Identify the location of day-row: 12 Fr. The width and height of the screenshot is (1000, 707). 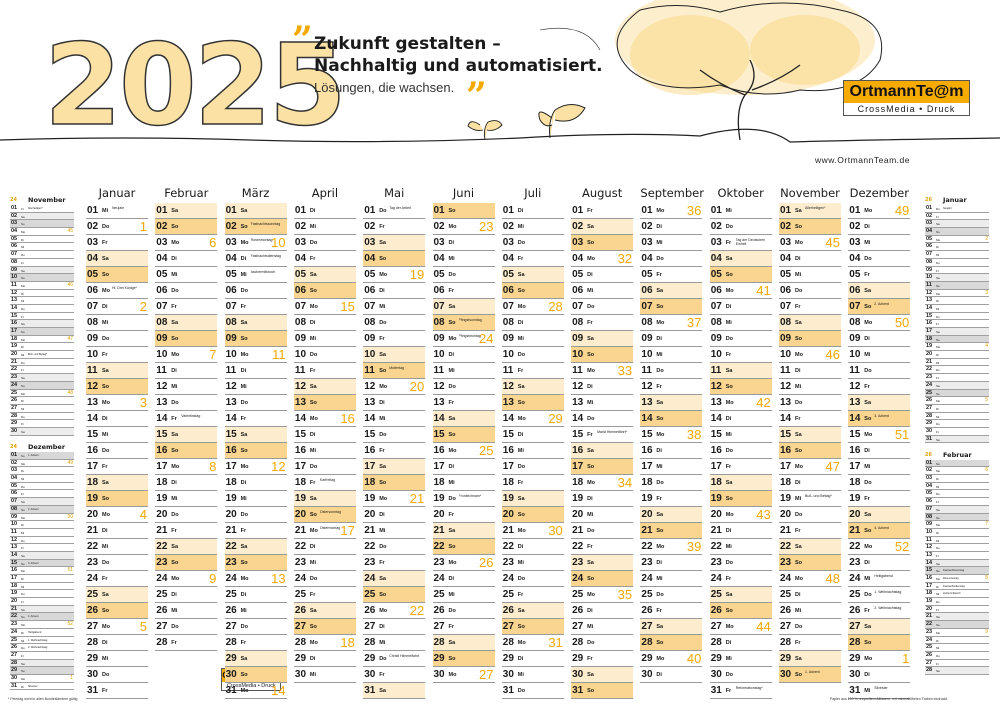
(671, 387).